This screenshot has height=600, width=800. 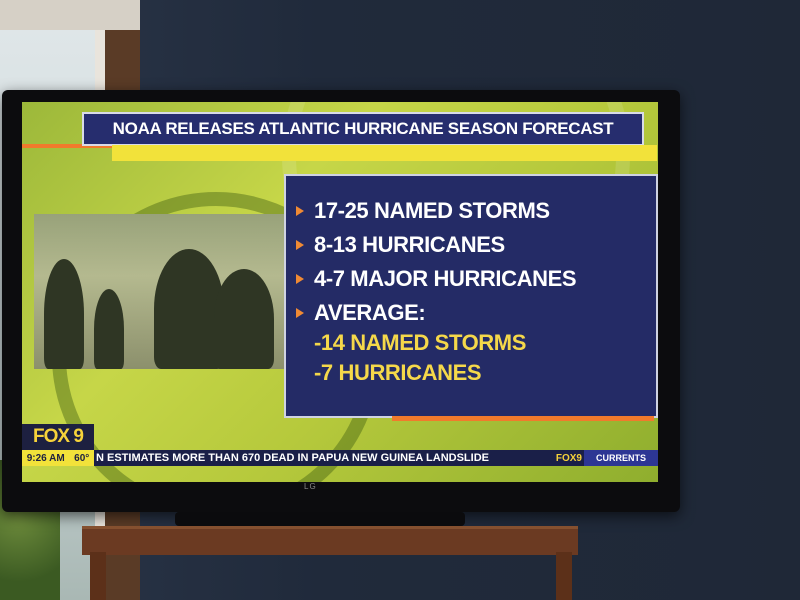 What do you see at coordinates (330, 540) in the screenshot?
I see `wooden-shelf` at bounding box center [330, 540].